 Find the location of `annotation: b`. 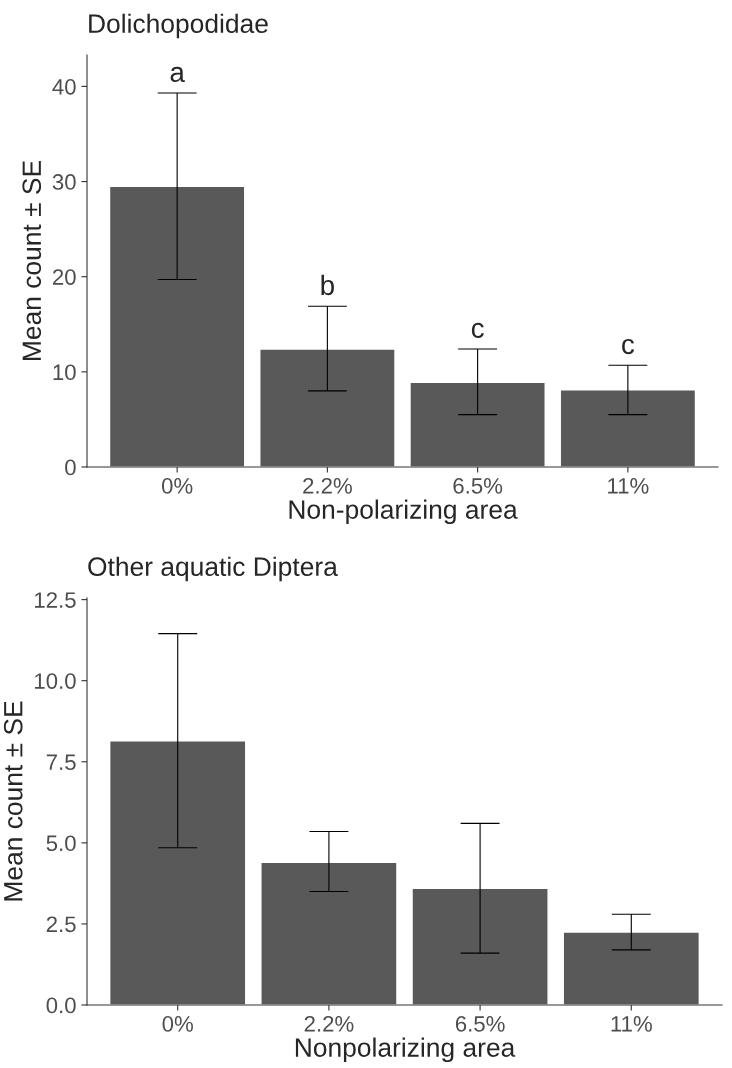

annotation: b is located at coordinates (327, 285).